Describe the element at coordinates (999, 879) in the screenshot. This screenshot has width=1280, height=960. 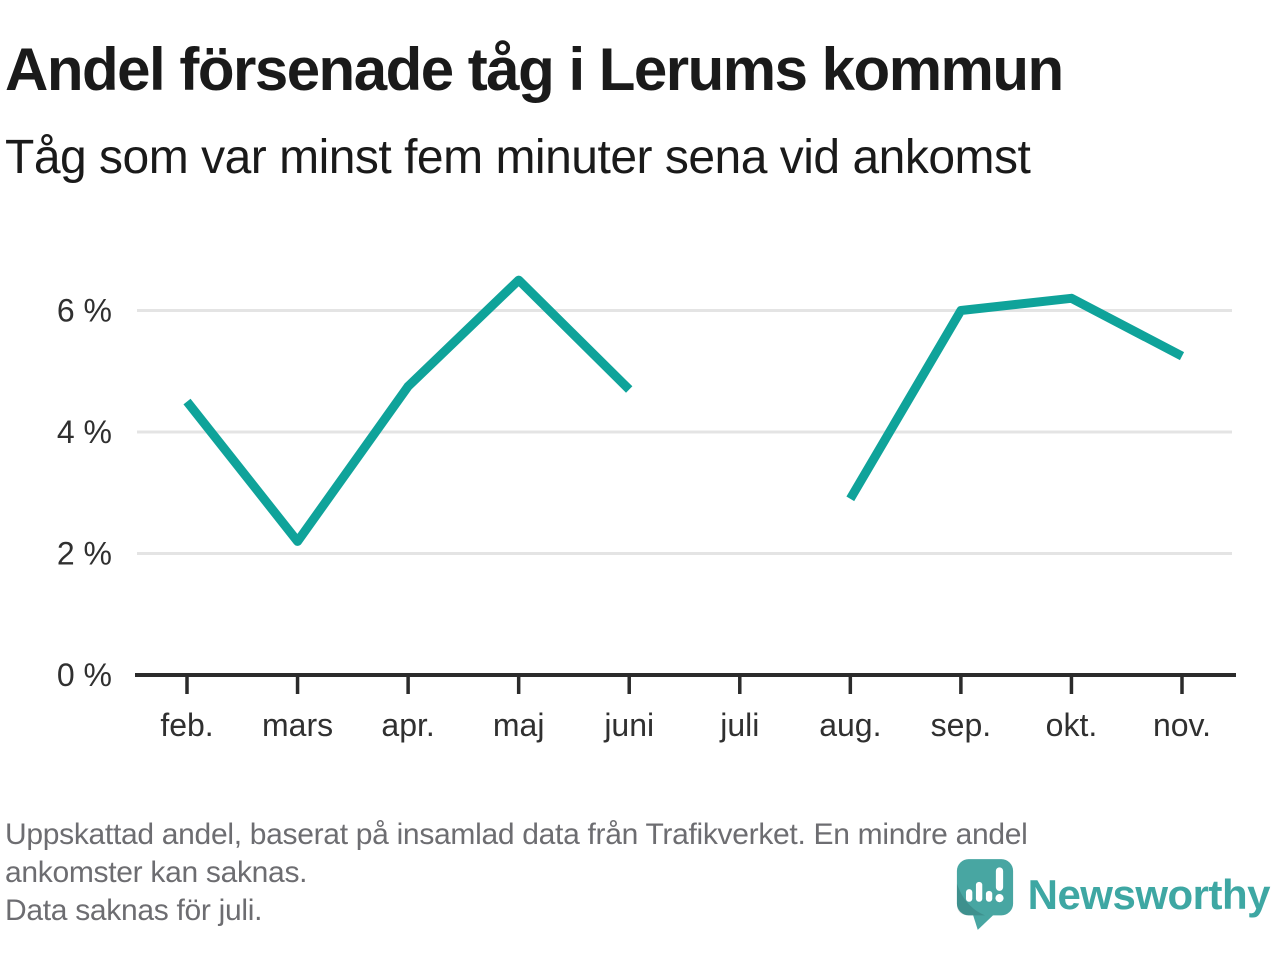
I see `logo-exclamation-bar` at that location.